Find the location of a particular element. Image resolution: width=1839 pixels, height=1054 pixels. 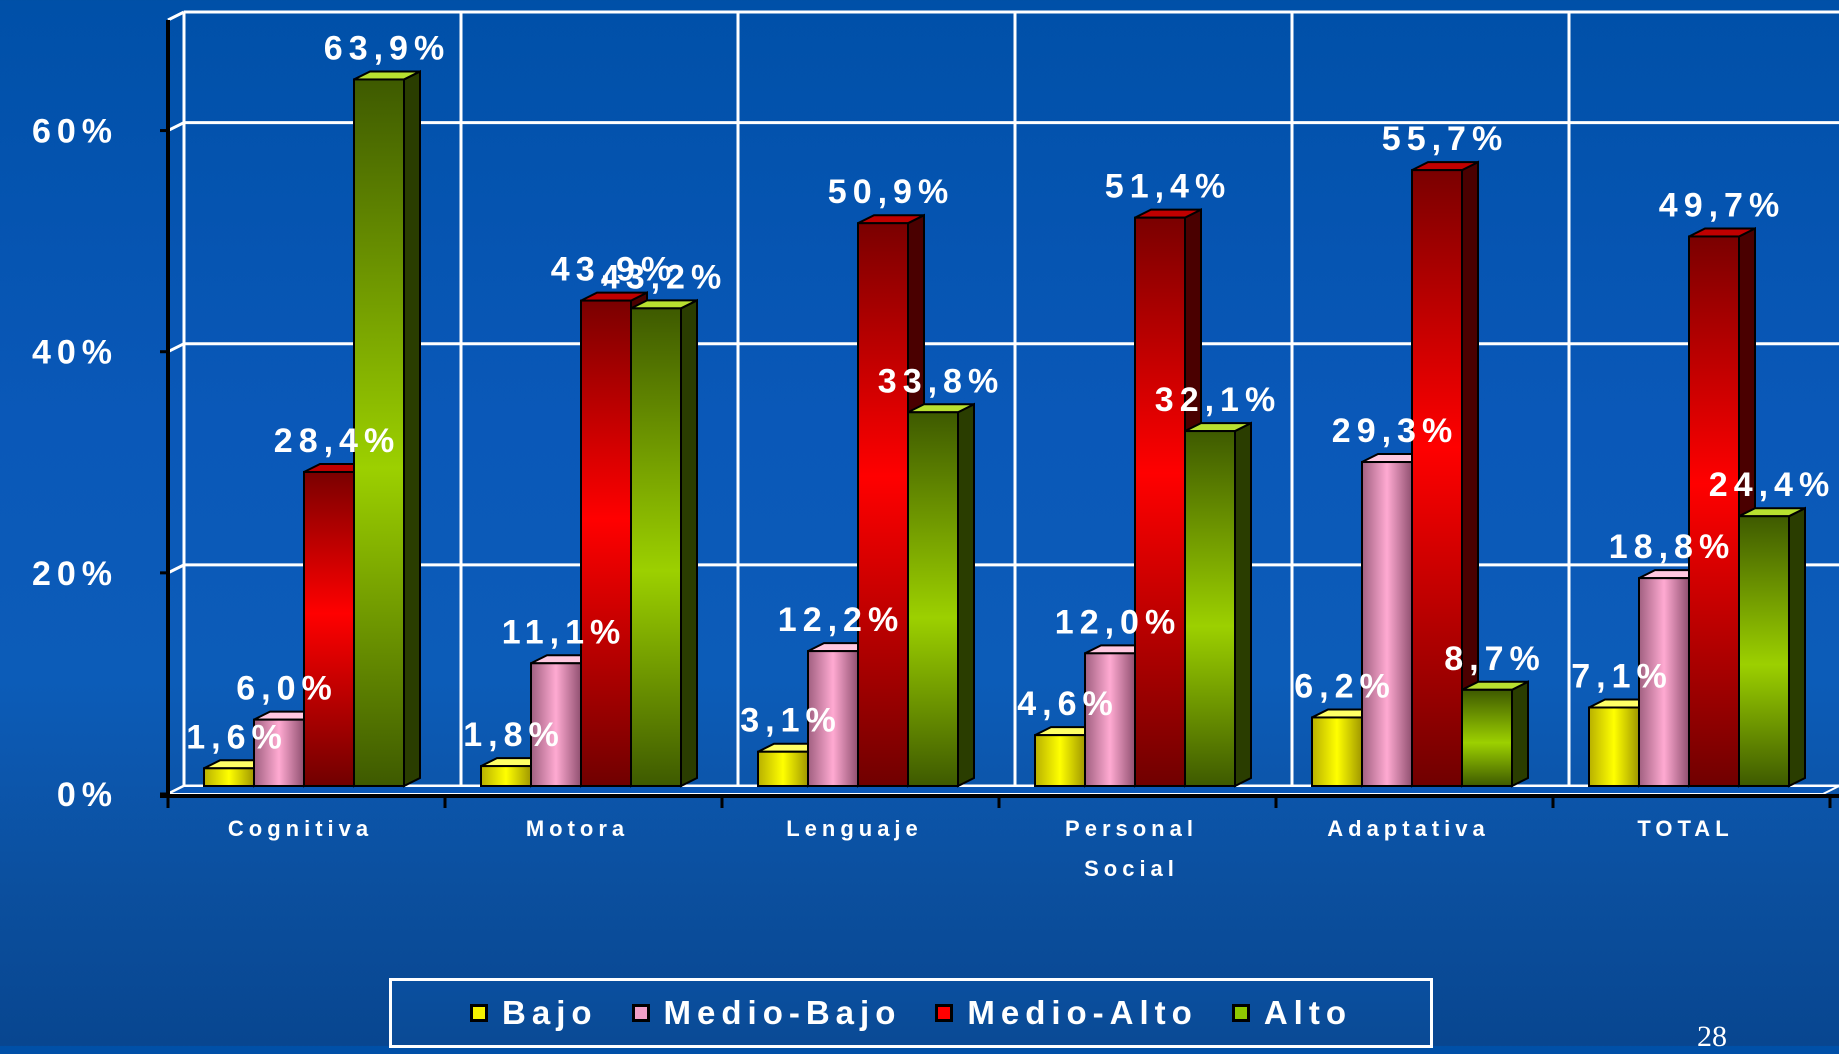

legend-item-alto: Alto is located at coordinates (1291, 1013).